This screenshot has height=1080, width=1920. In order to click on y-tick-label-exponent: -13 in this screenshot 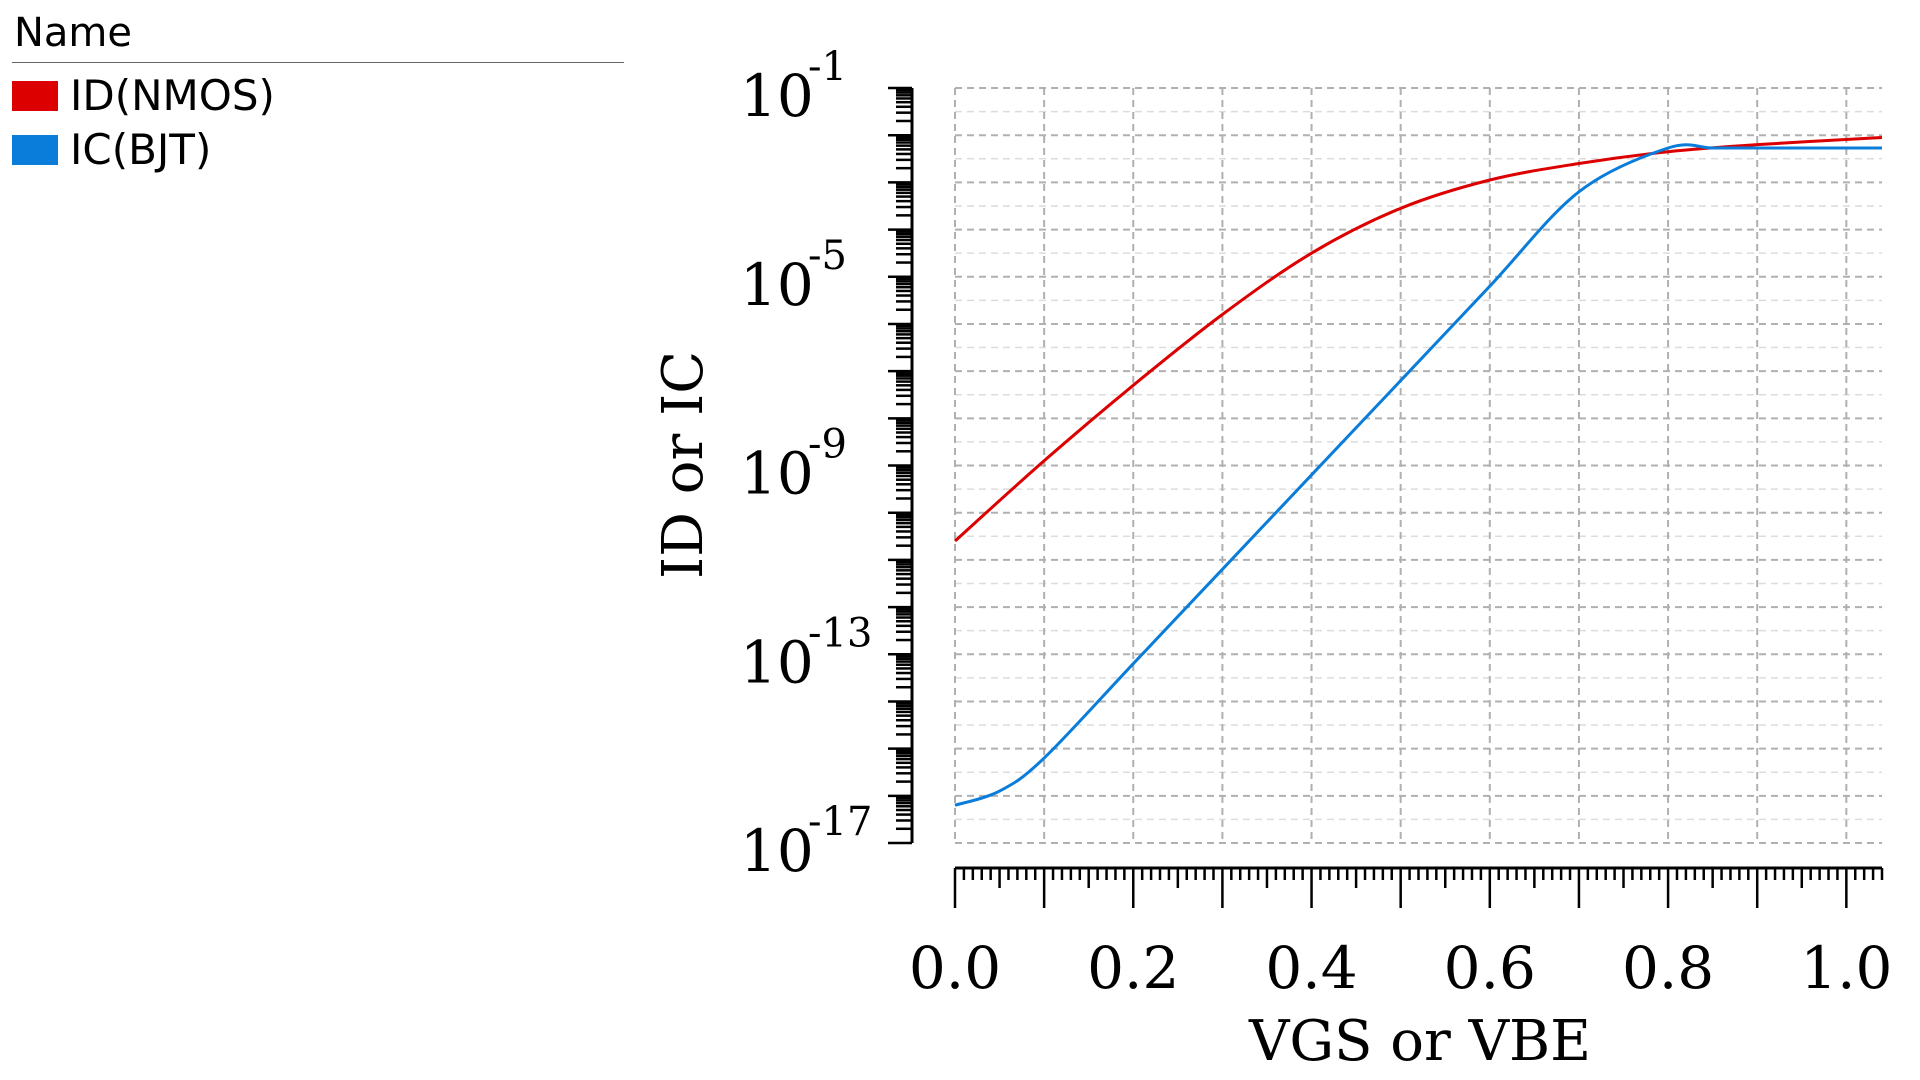, I will do `click(840, 633)`.